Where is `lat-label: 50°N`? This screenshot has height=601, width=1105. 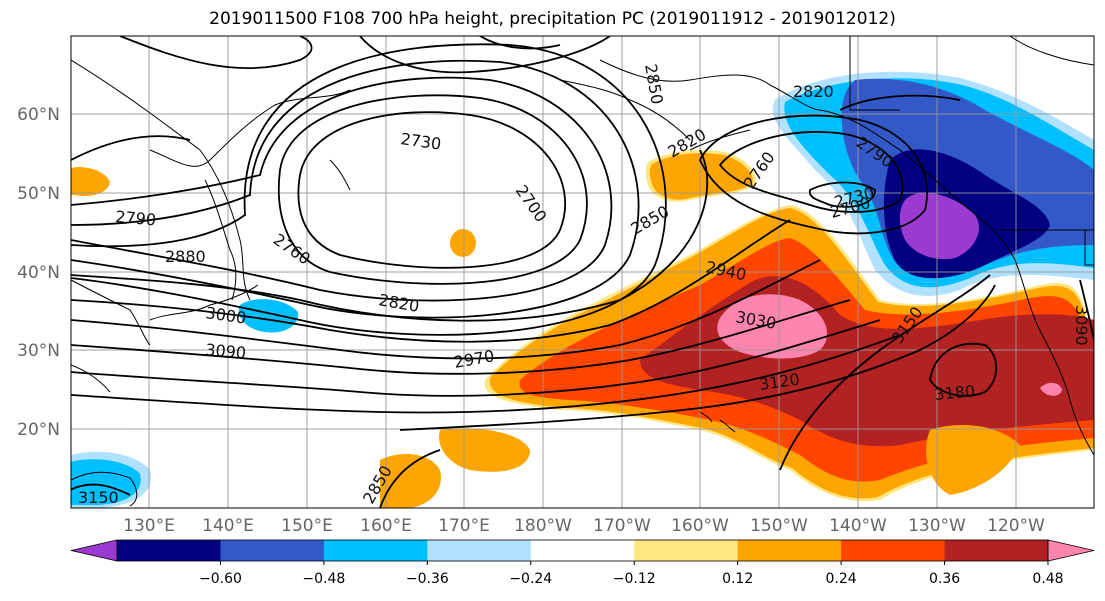 lat-label: 50°N is located at coordinates (38, 194).